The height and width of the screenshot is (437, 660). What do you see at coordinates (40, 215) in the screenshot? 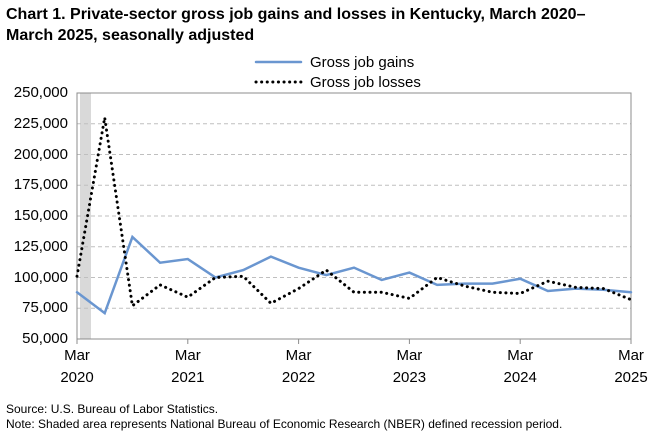
I see `y-tick-label: 150,000` at bounding box center [40, 215].